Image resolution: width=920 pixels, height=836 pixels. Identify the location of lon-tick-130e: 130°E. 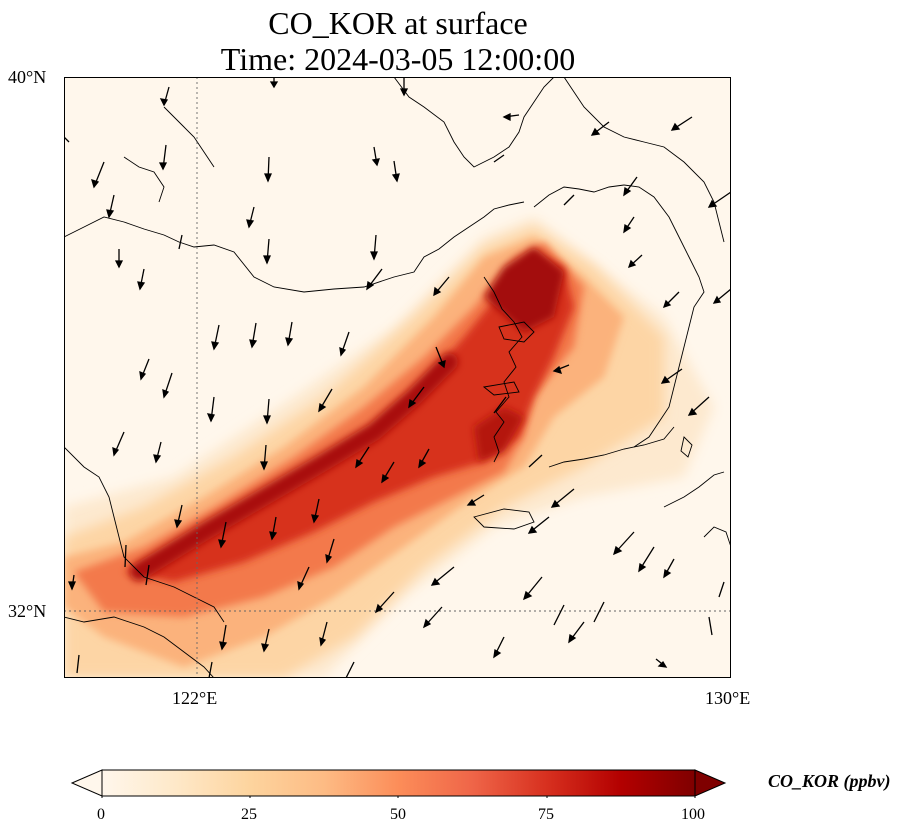
(728, 698).